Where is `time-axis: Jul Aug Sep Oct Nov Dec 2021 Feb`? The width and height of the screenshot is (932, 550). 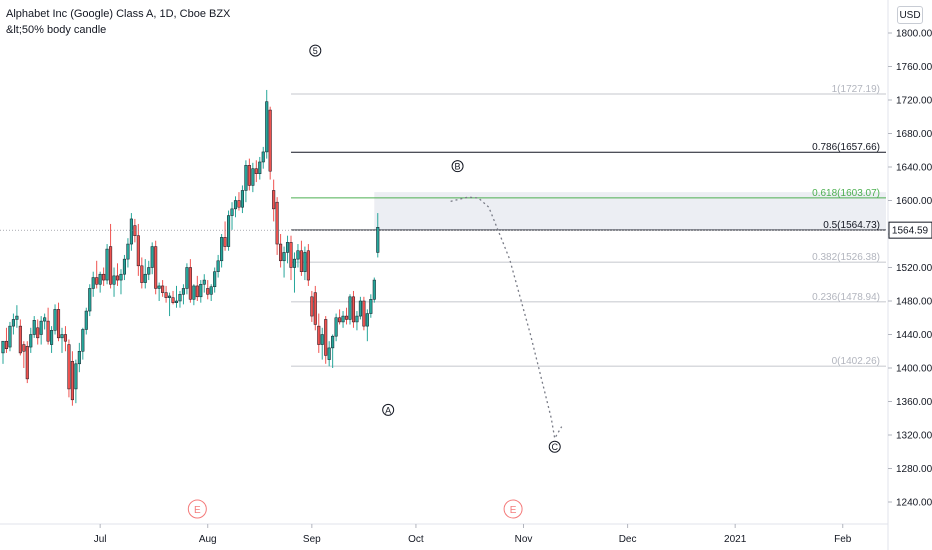
time-axis: Jul Aug Sep Oct Nov Dec 2021 Feb is located at coordinates (473, 534).